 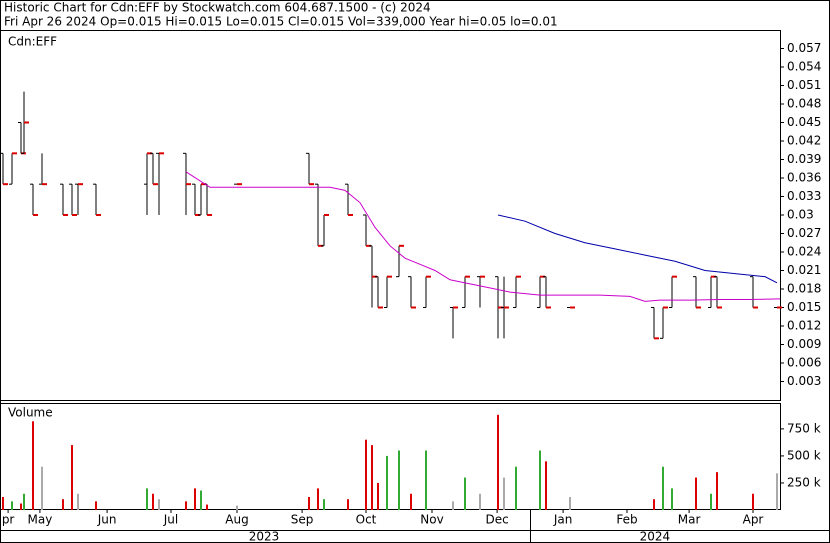 What do you see at coordinates (496, 520) in the screenshot?
I see `x-tick-label: Dec` at bounding box center [496, 520].